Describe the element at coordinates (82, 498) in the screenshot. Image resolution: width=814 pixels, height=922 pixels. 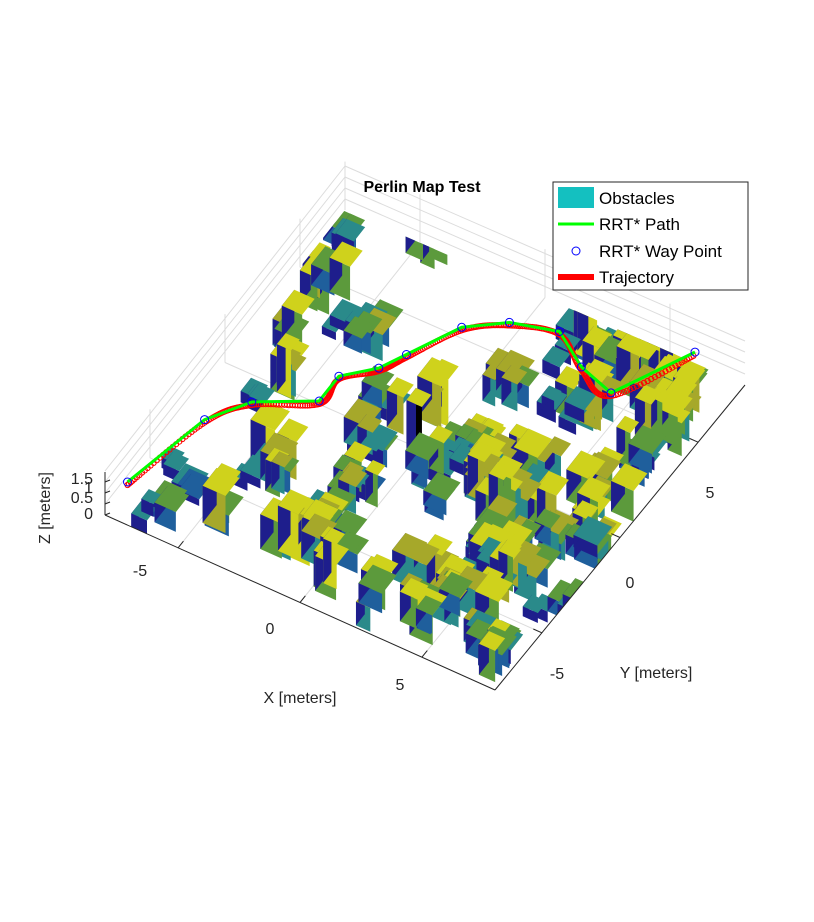
I see `z-tick-label: 0.5` at that location.